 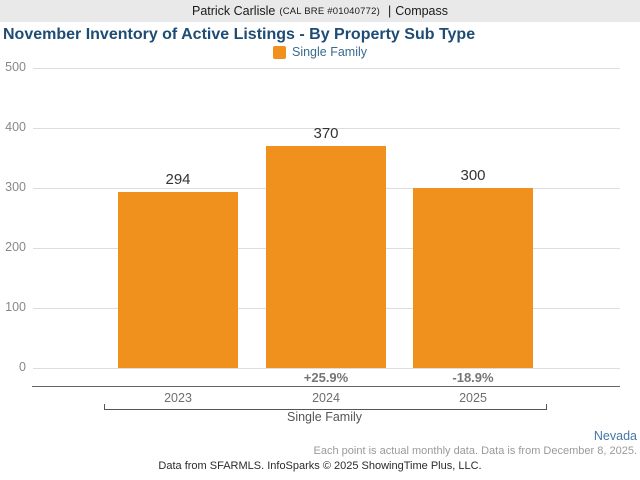 I want to click on bar-2023, so click(x=178, y=279).